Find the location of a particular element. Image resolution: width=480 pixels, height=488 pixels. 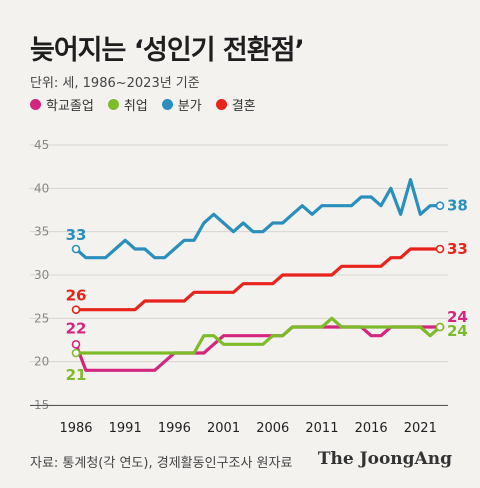

brand-logo: The JoongAng is located at coordinates (384, 459).